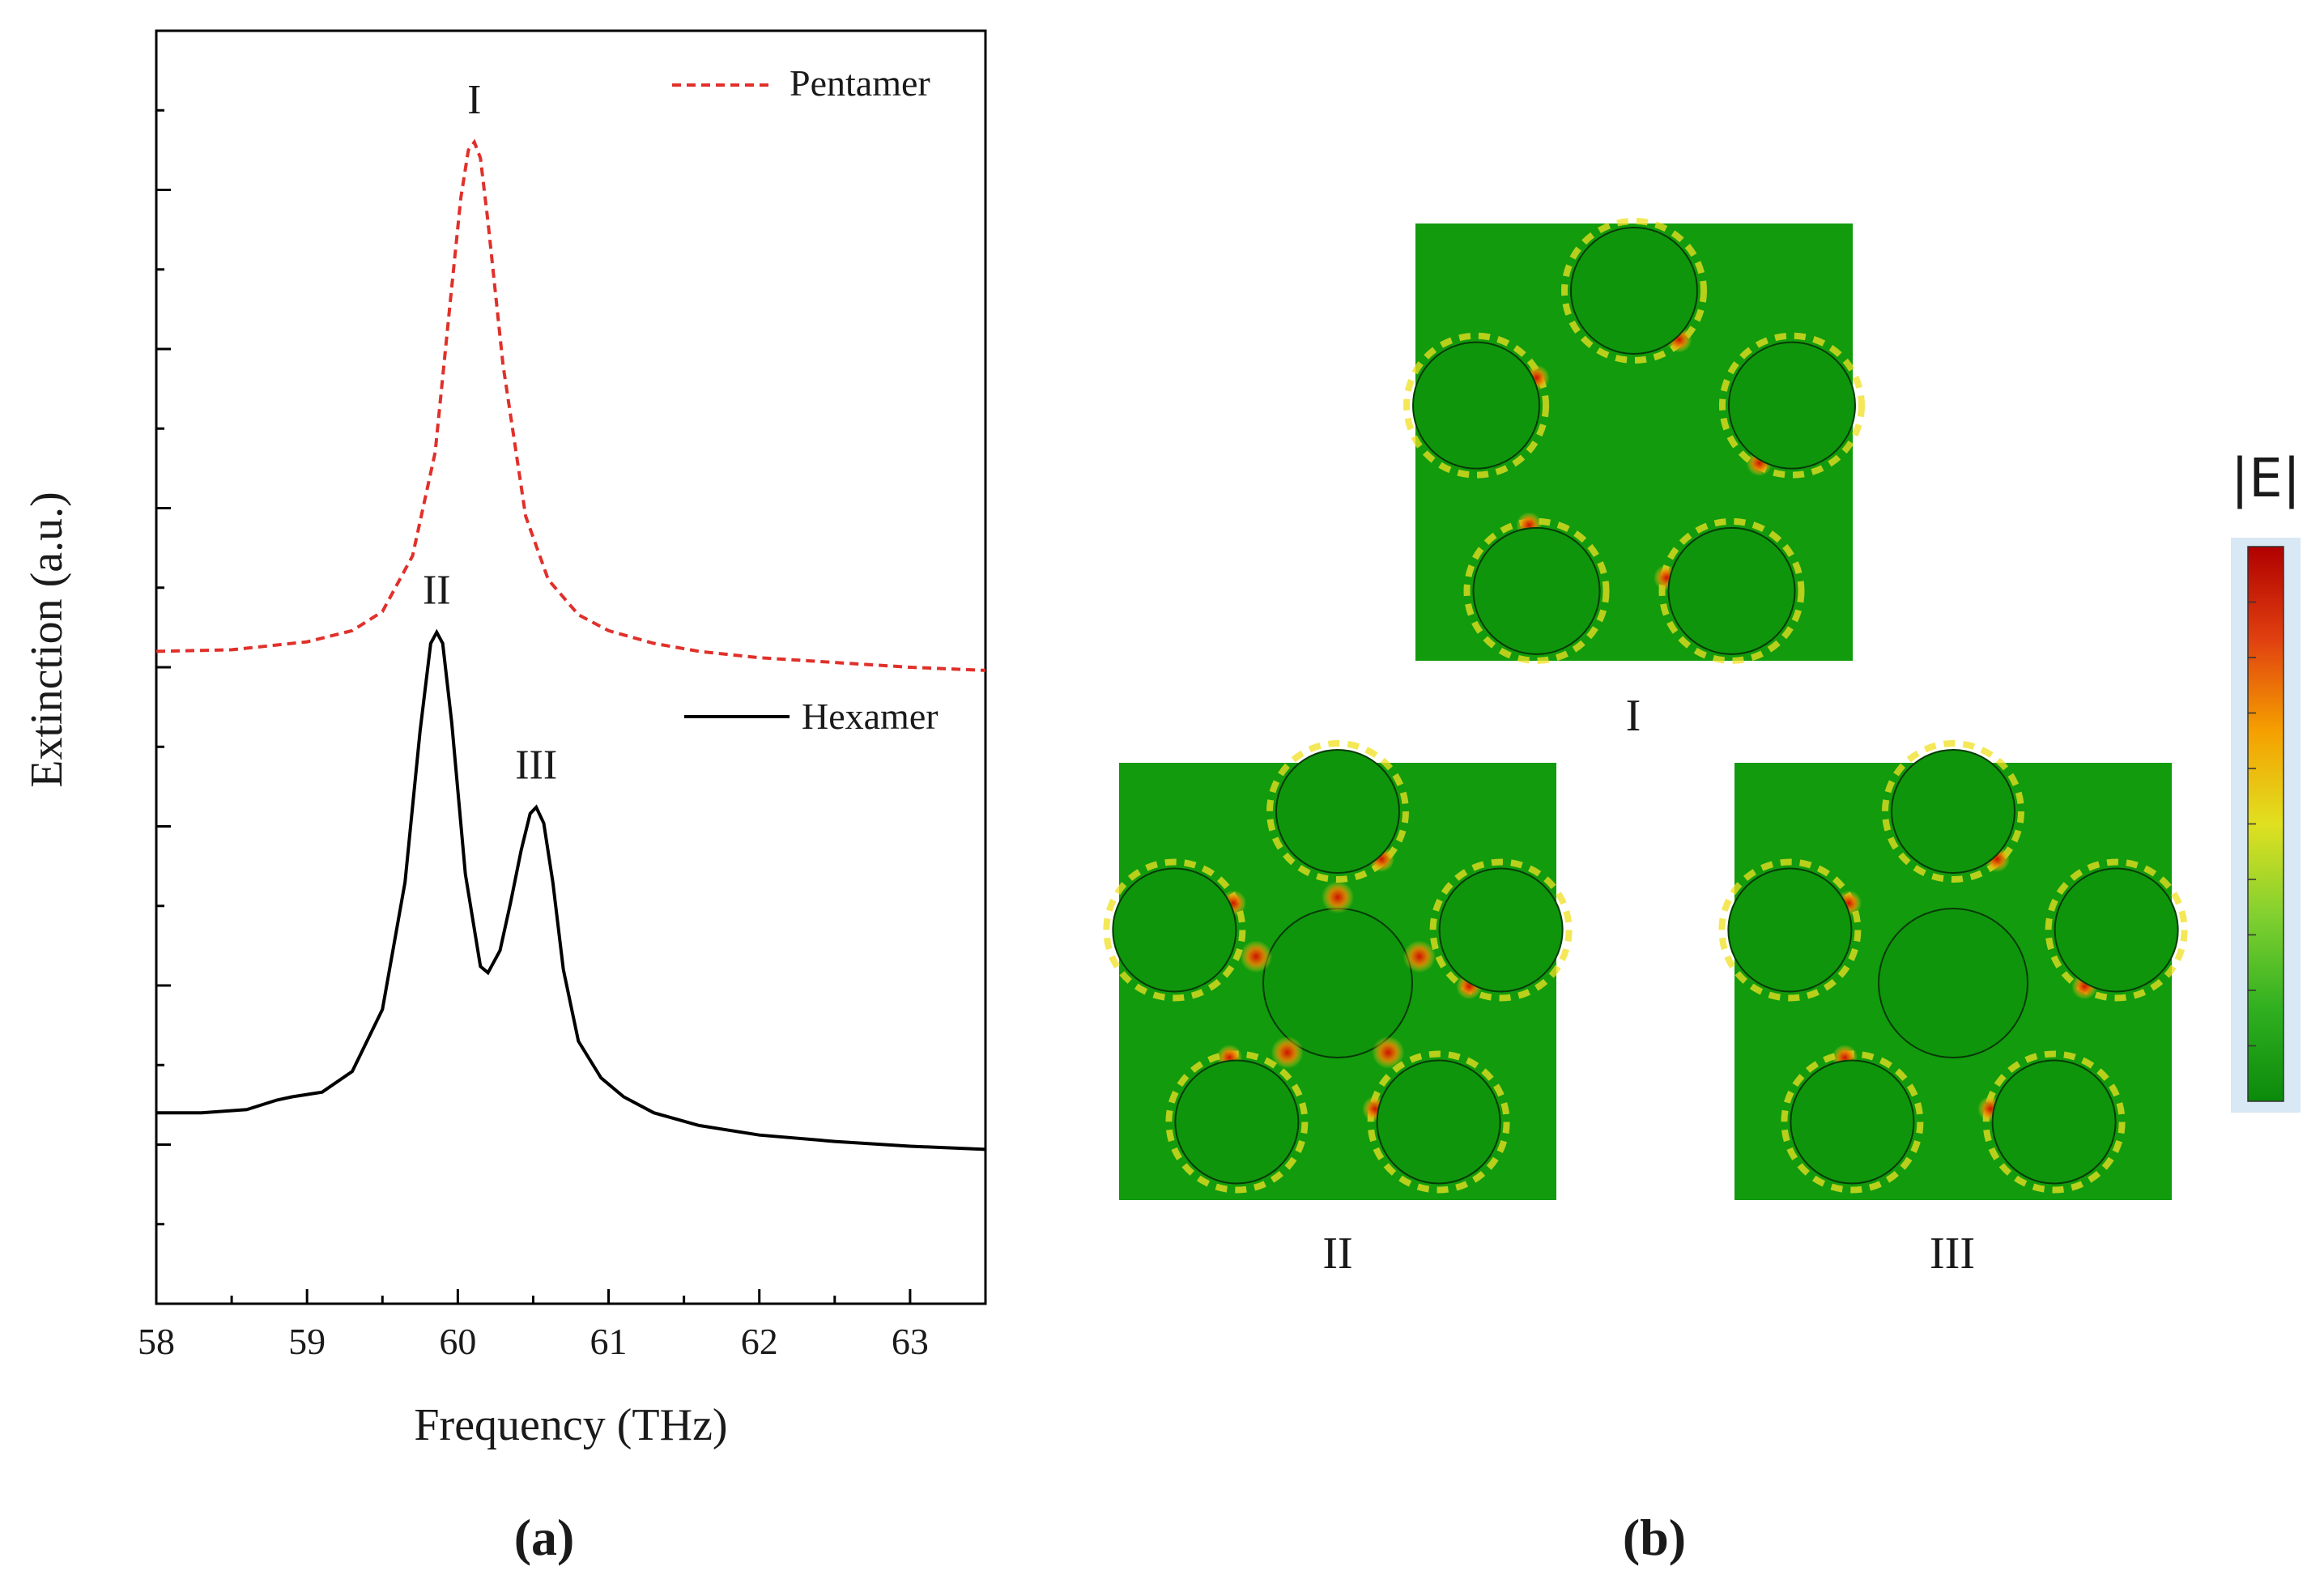 This screenshot has height=1592, width=2324. I want to click on field-map-III-label: III, so click(1953, 1253).